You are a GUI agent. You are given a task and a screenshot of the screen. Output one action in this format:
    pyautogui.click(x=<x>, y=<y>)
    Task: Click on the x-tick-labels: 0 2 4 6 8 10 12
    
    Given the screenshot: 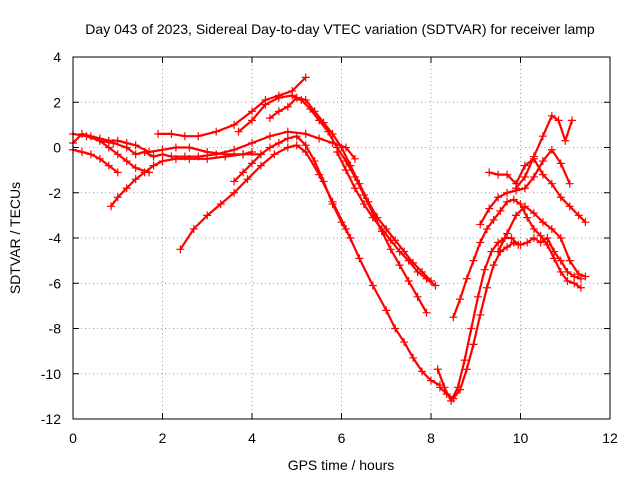 What is the action you would take?
    pyautogui.click(x=343, y=438)
    